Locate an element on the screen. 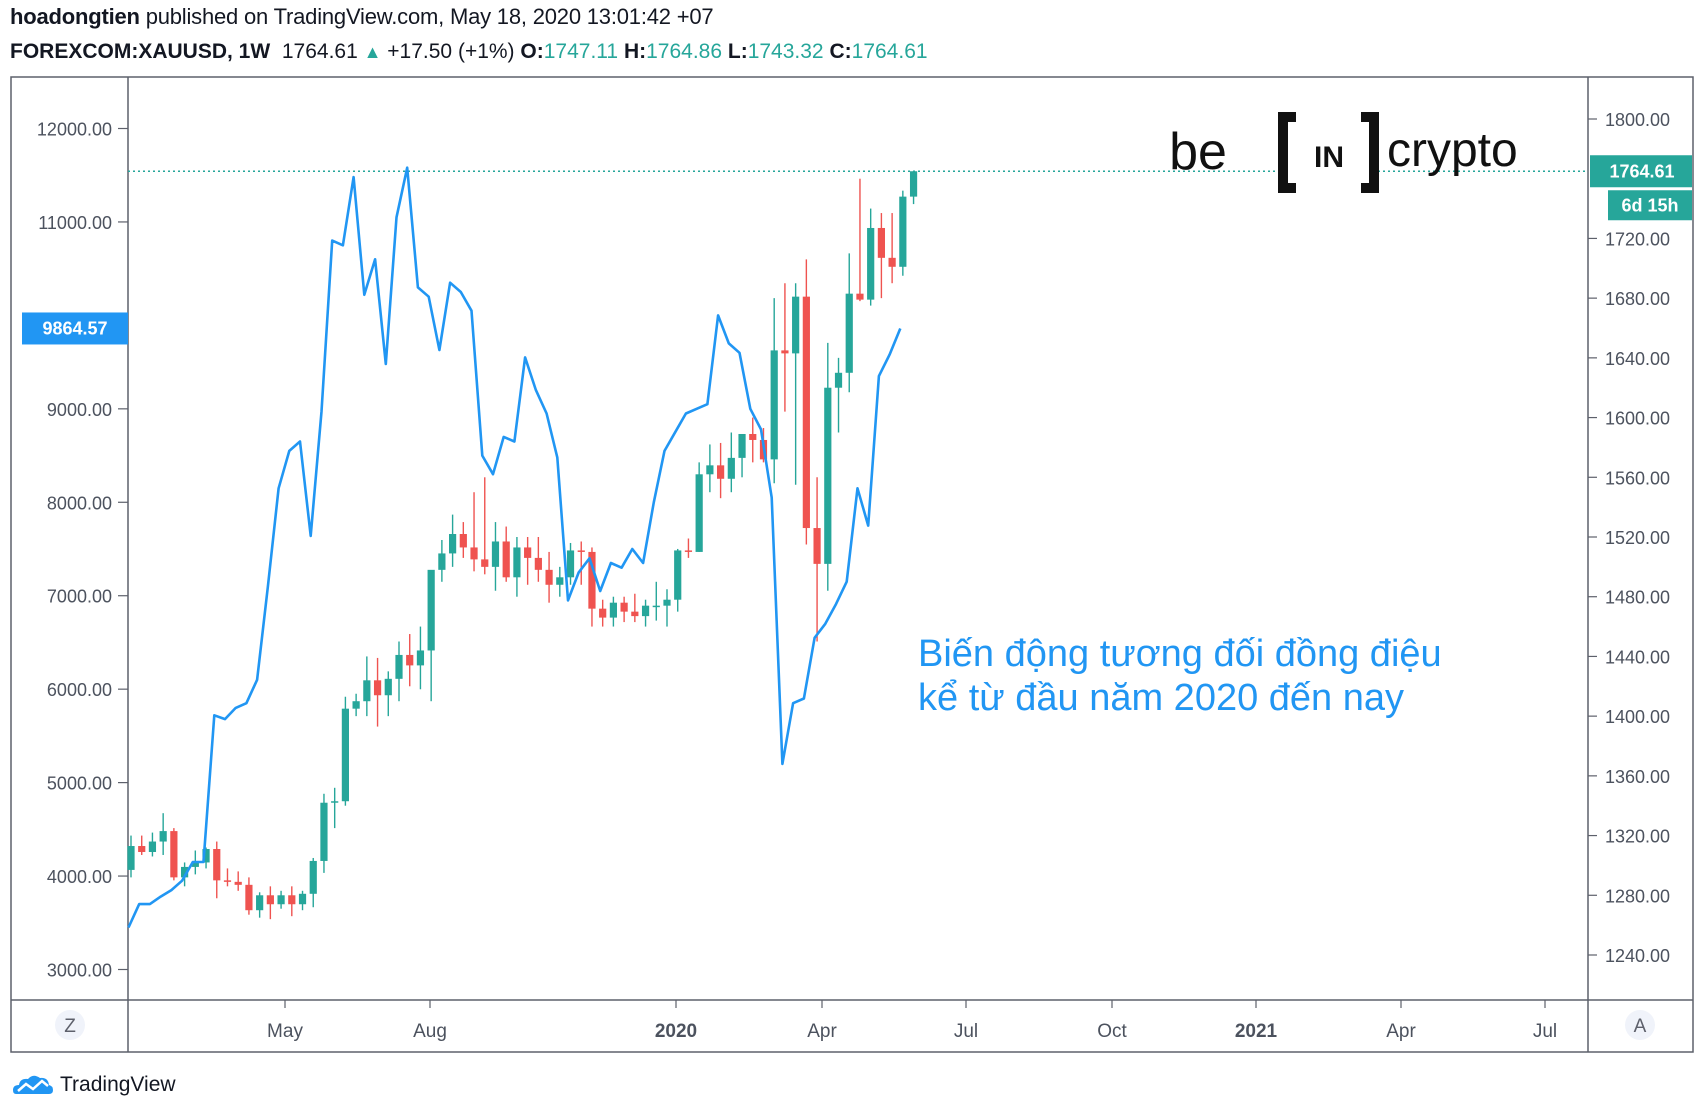  time-tick-label: Jul is located at coordinates (966, 1031).